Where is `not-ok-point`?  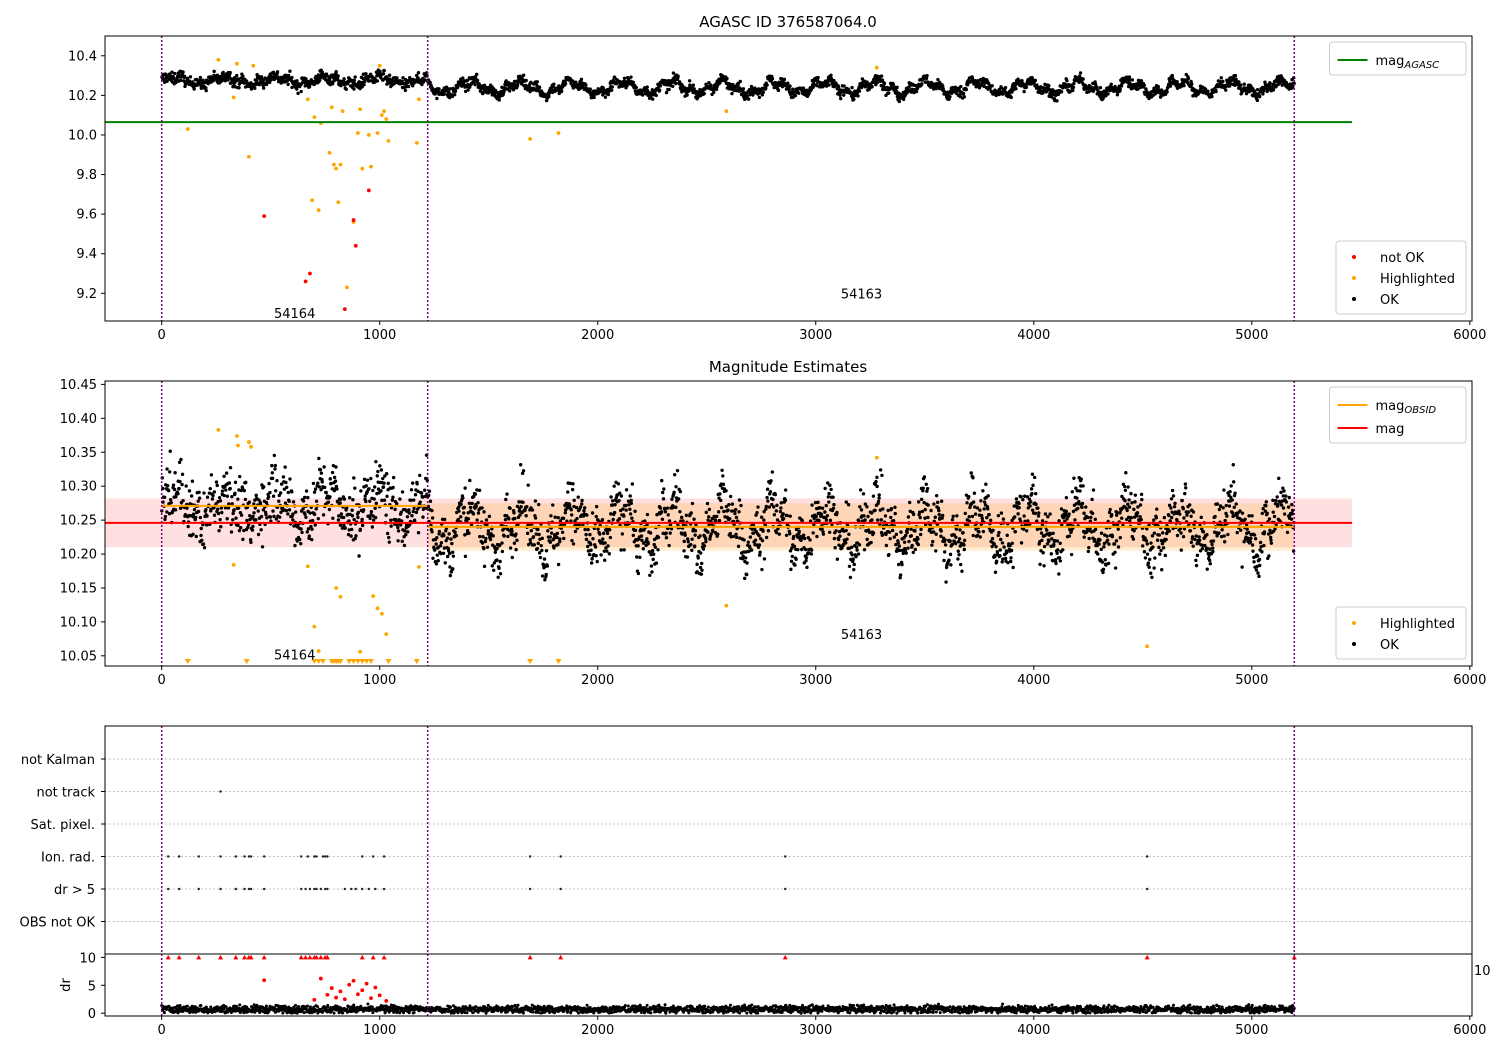
not-ok-point is located at coordinates (310, 273).